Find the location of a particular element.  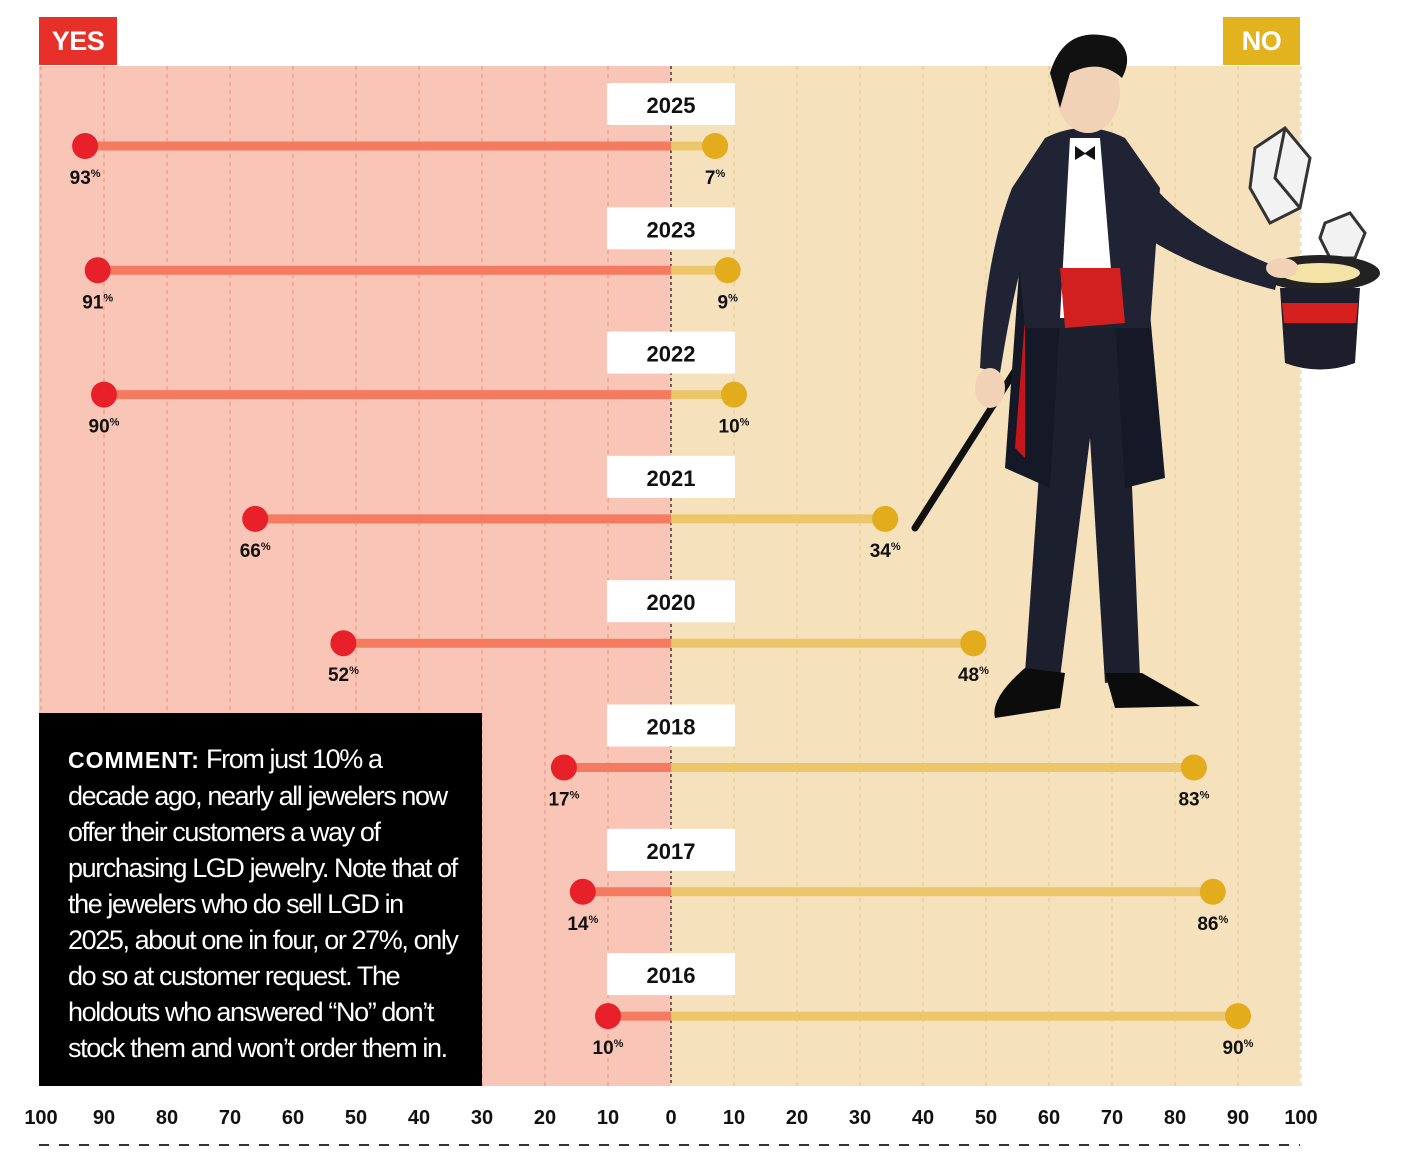

year-label: 2016 is located at coordinates (671, 975).